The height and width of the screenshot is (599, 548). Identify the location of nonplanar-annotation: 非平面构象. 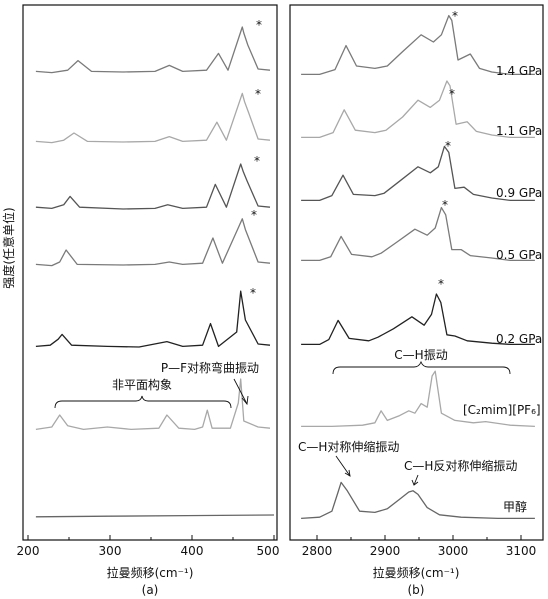
(142, 384).